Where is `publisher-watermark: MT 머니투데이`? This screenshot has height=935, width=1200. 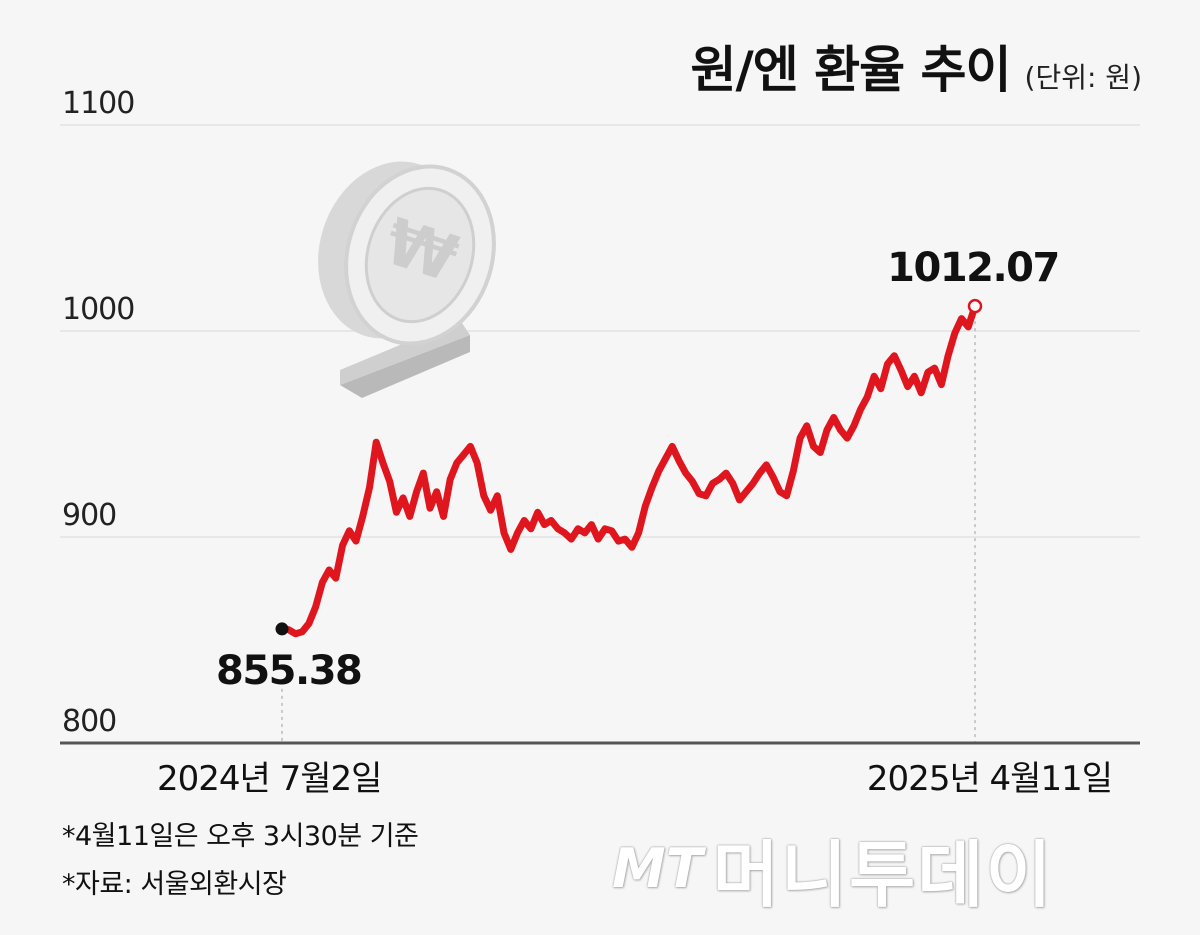
publisher-watermark: MT 머니투데이 is located at coordinates (833, 868).